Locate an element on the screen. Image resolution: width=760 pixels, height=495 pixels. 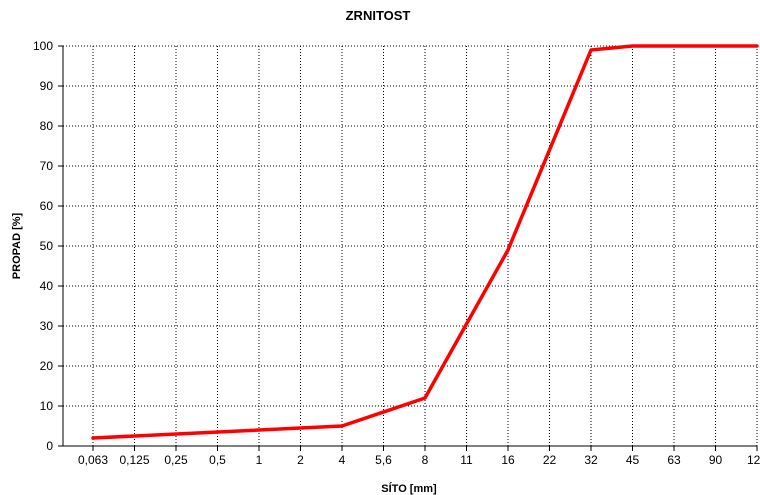
y-tick-label: 70 is located at coordinates (47, 166).